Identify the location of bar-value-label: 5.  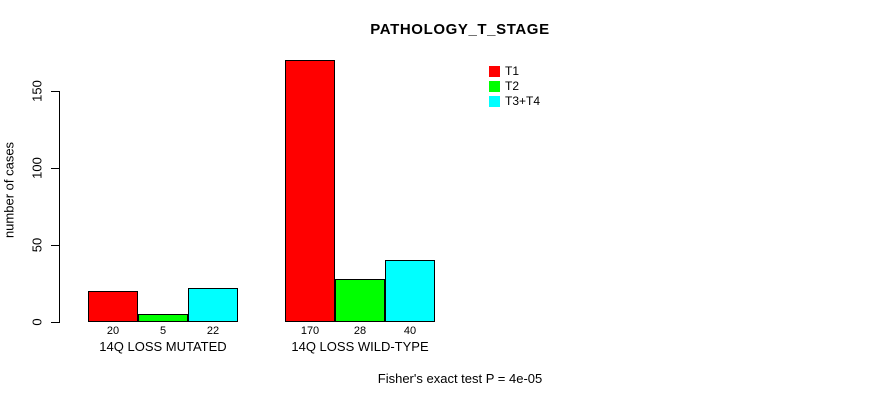
(163, 331).